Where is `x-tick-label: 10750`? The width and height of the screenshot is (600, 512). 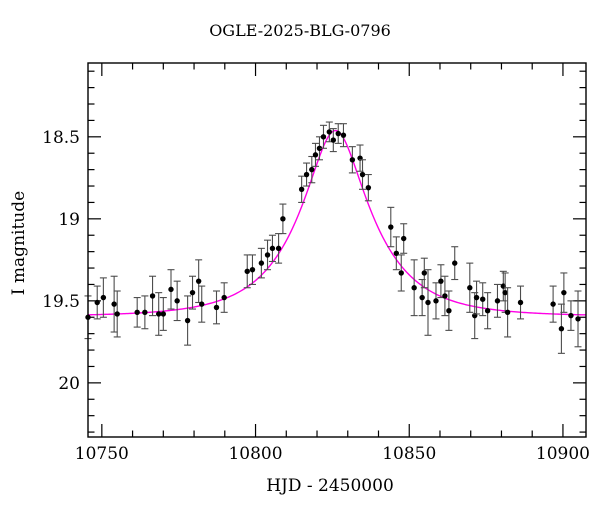 x-tick-label: 10750 is located at coordinates (102, 454).